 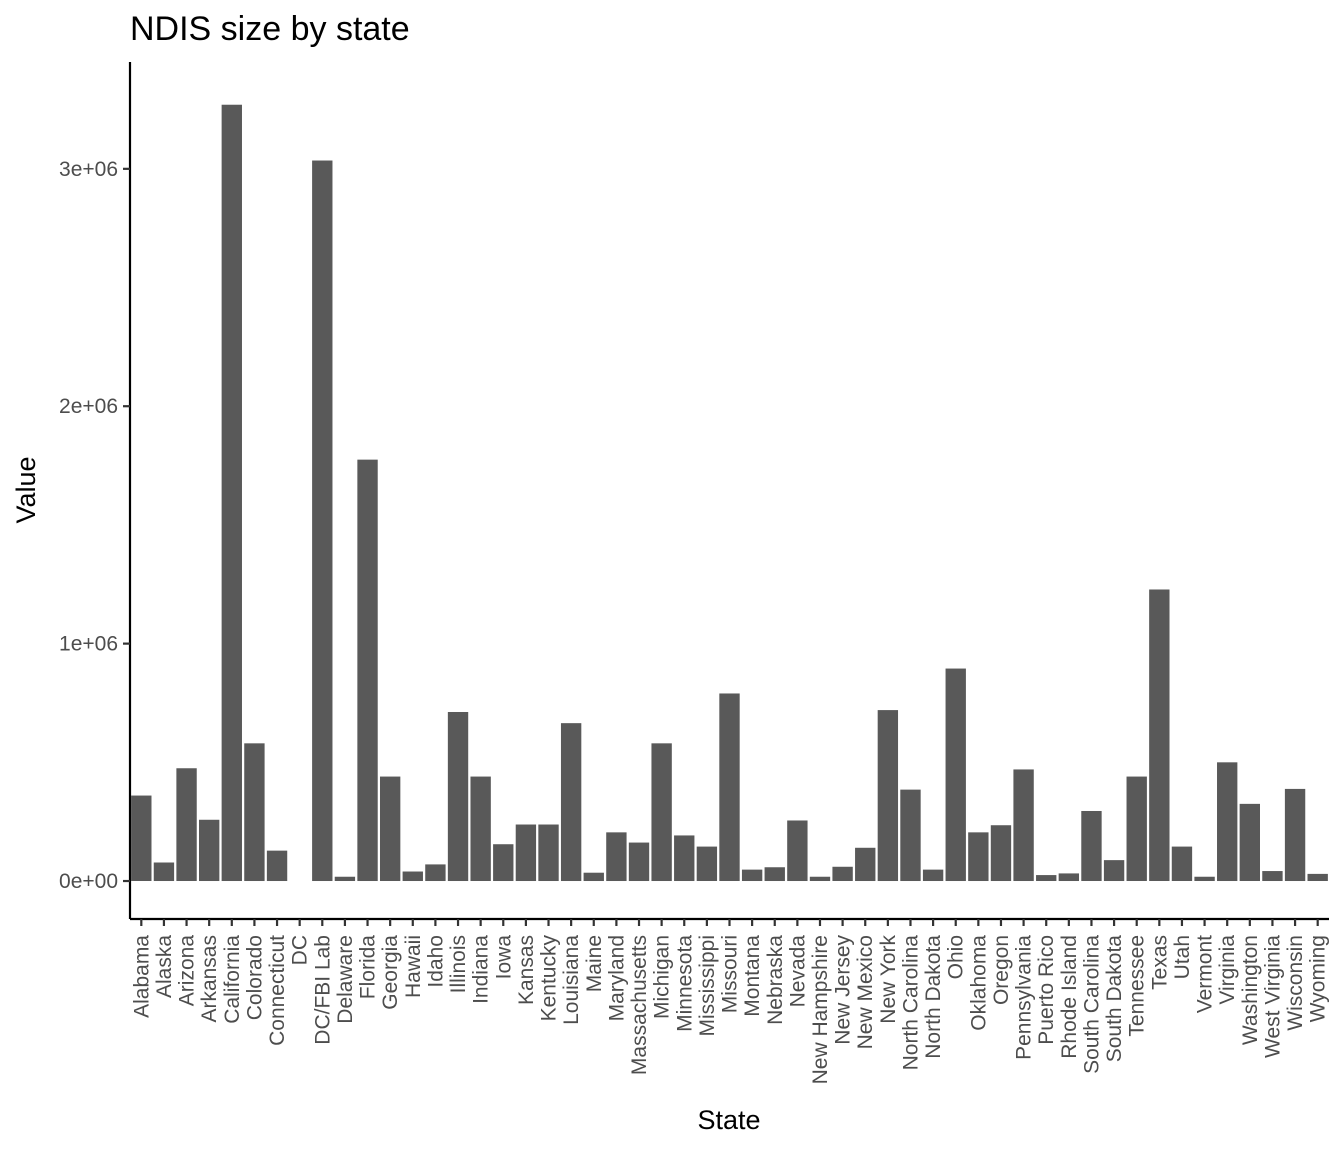 I want to click on x-tick-label: Puerto Rico, so click(x=1046, y=990).